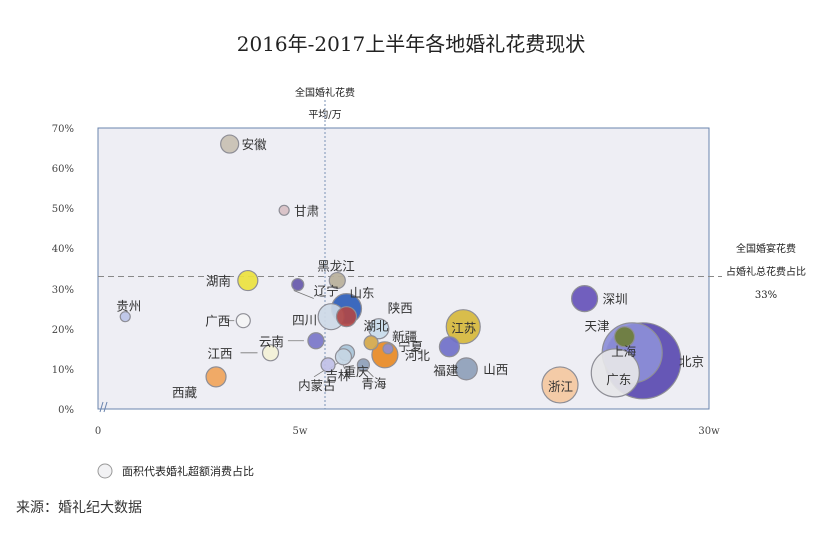  Describe the element at coordinates (218, 281) in the screenshot. I see `point-label-湖南: 湖南` at that location.